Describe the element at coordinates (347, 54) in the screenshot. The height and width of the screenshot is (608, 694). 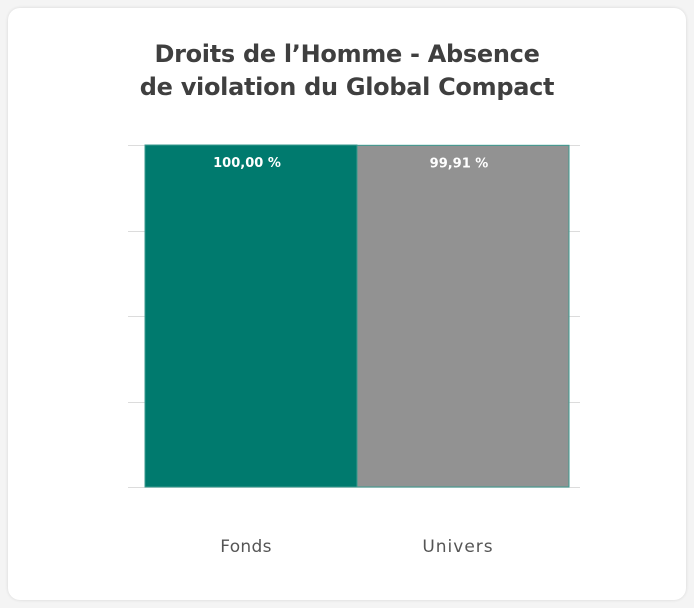
I see `chart-title-line-1: Droits de l’Homme - Absence` at that location.